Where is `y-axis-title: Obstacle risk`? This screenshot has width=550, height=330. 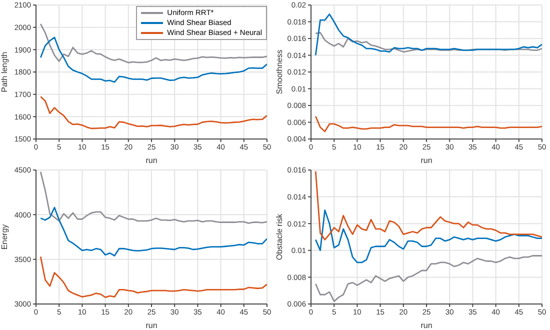 y-axis-title: Obstacle risk is located at coordinates (279, 236).